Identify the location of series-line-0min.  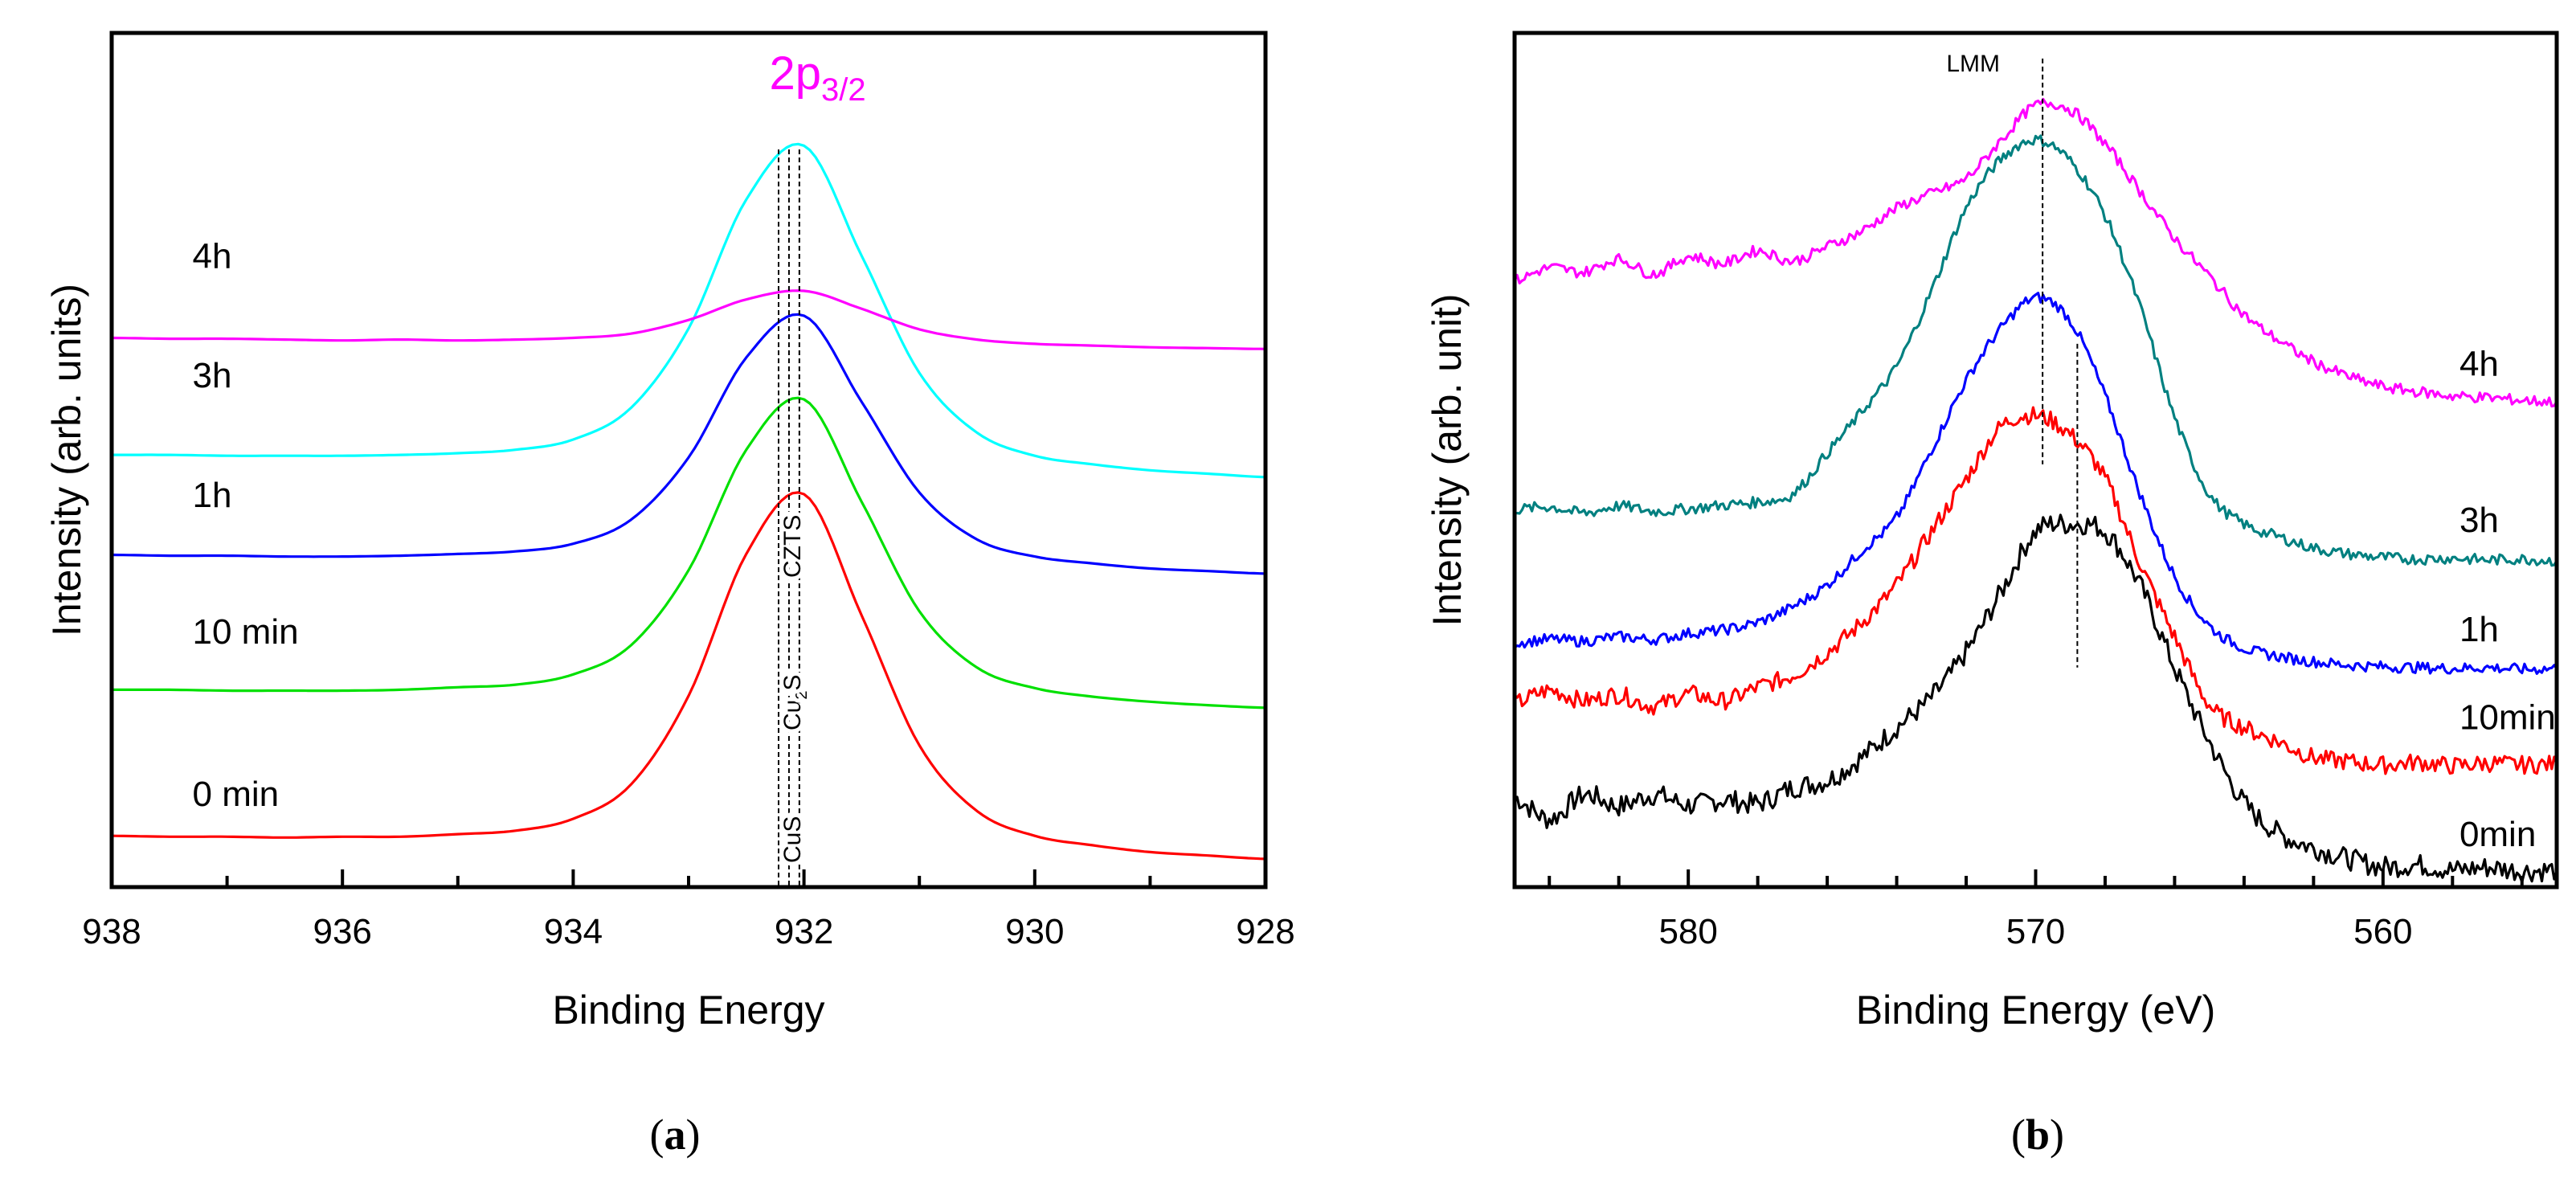
(688, 676).